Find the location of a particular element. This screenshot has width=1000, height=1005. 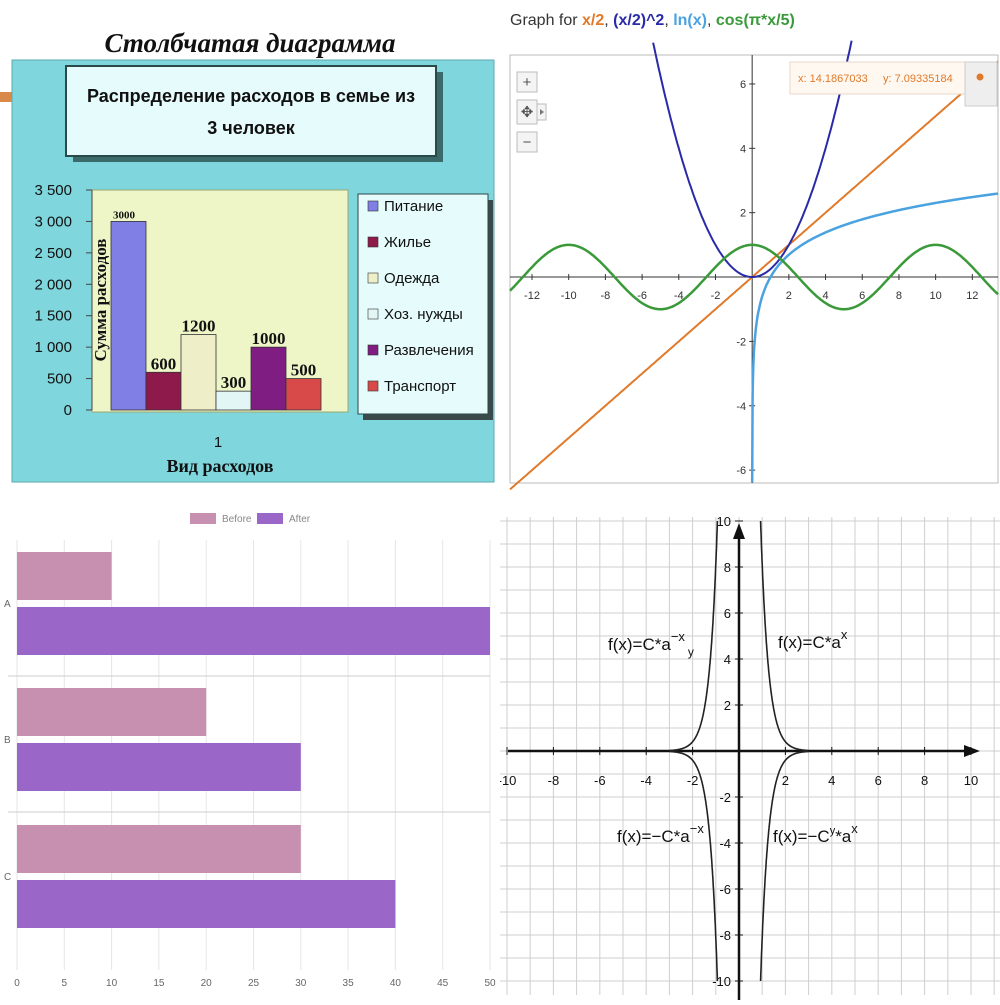

y-tick-label: 8 is located at coordinates (727, 567).